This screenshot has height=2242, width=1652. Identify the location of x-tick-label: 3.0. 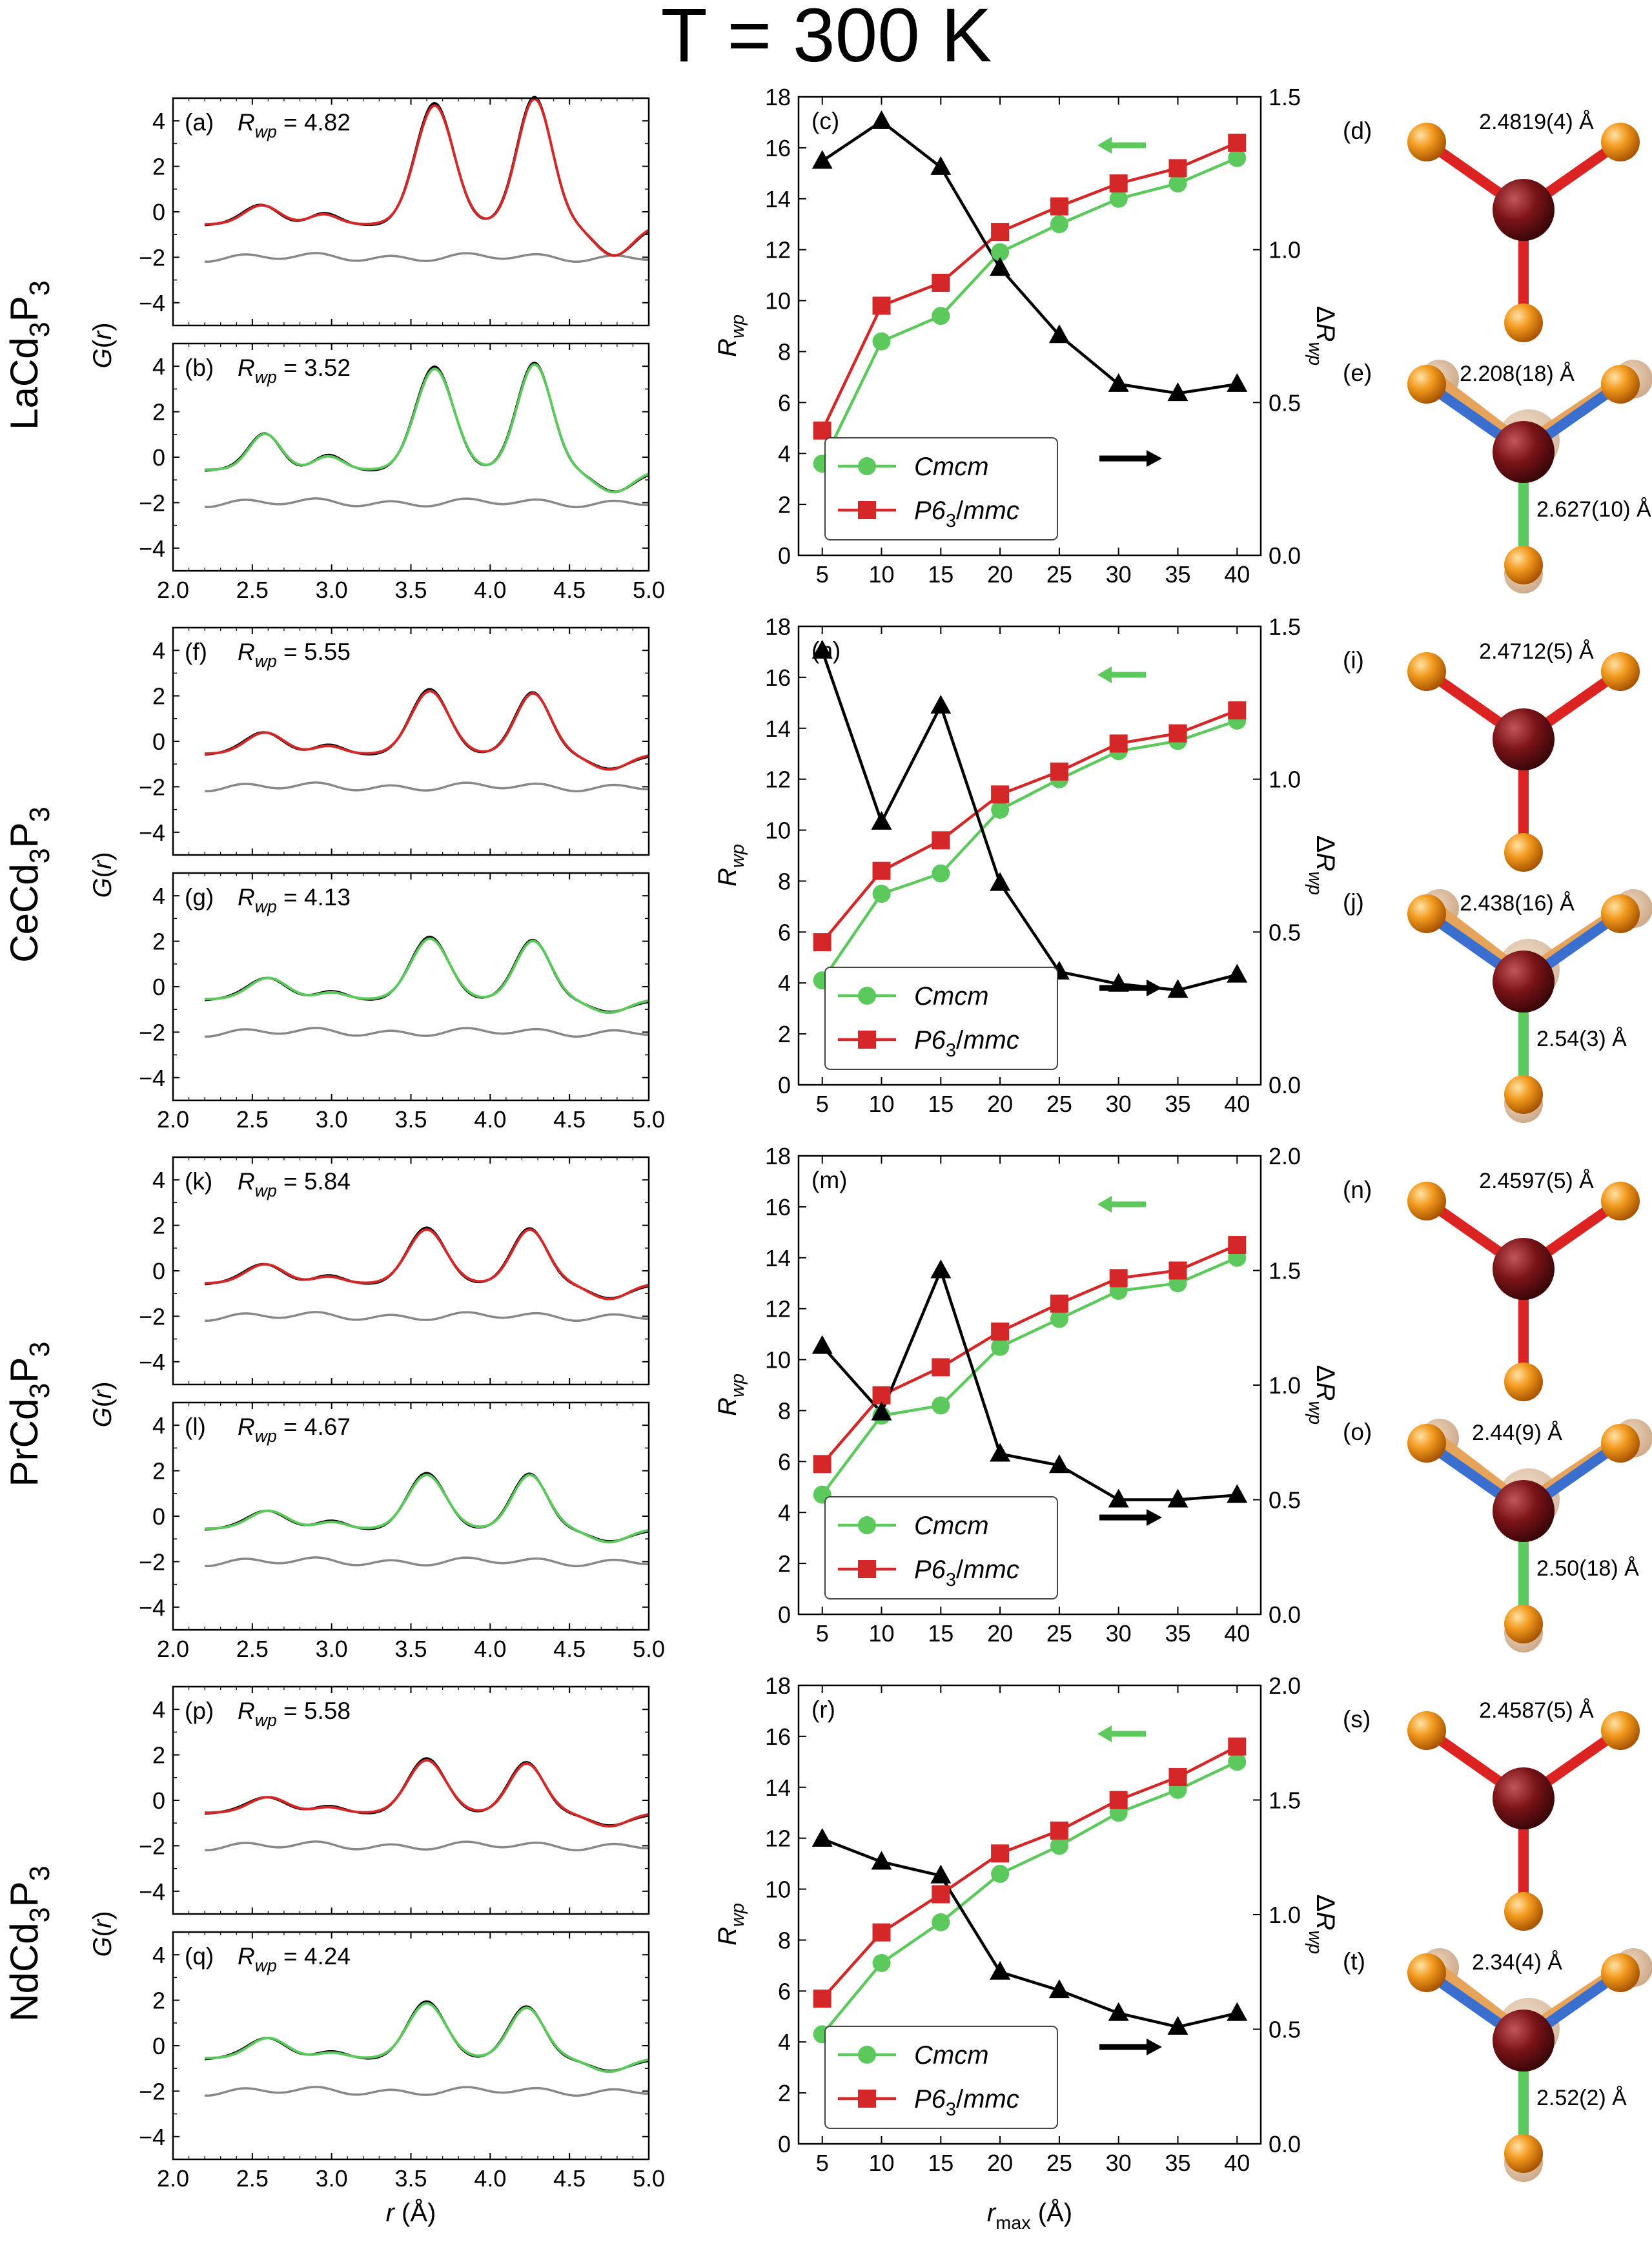
(332, 2178).